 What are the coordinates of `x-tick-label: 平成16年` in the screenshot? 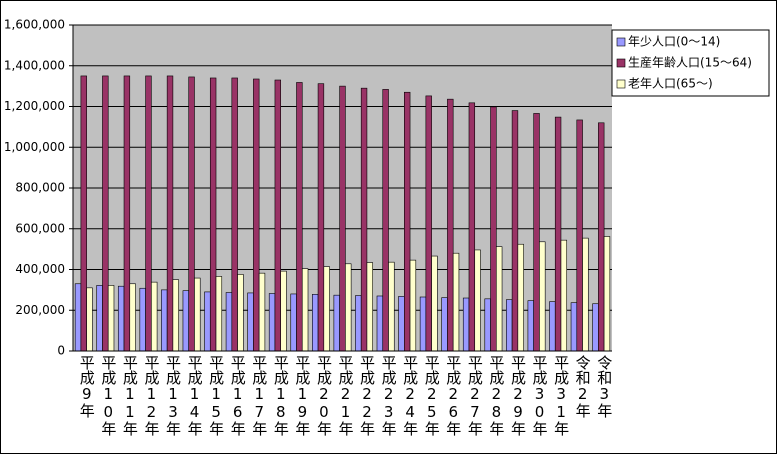 It's located at (237, 395).